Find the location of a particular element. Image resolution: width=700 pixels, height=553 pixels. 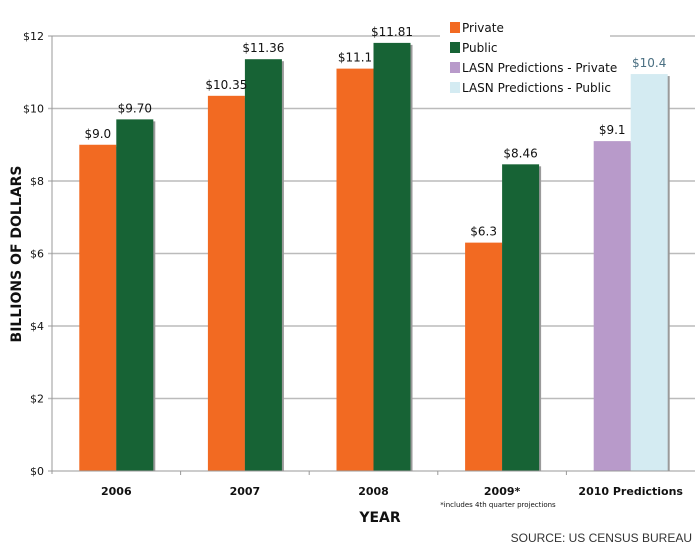

legend-label: Public is located at coordinates (480, 48).